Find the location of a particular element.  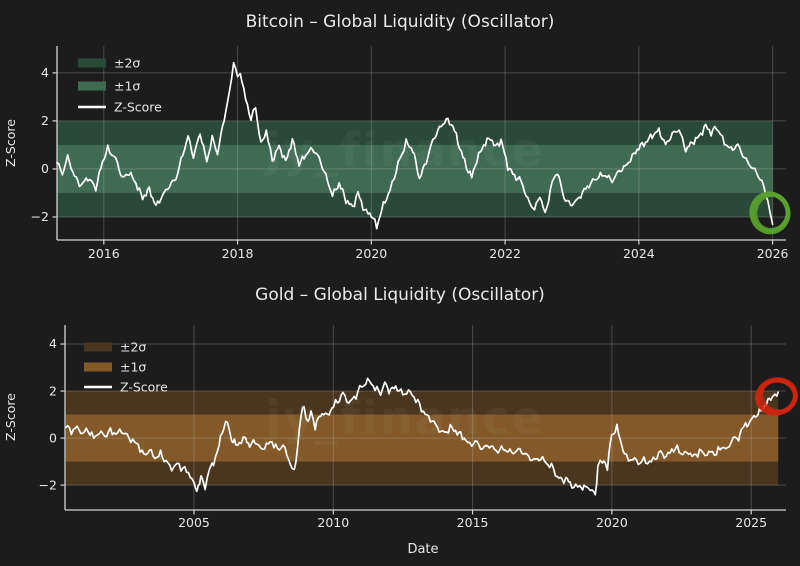

bitcoin-legend: ±2σ ±1σ Z-Score is located at coordinates (120, 85).